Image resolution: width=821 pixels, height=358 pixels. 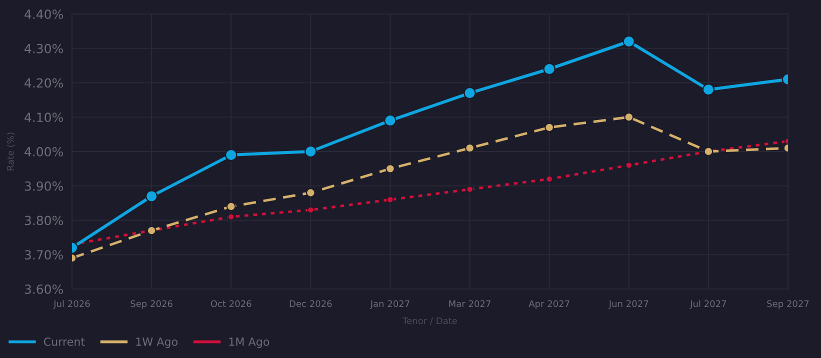 I want to click on y-tick-label: 4.20%, so click(x=43, y=83).